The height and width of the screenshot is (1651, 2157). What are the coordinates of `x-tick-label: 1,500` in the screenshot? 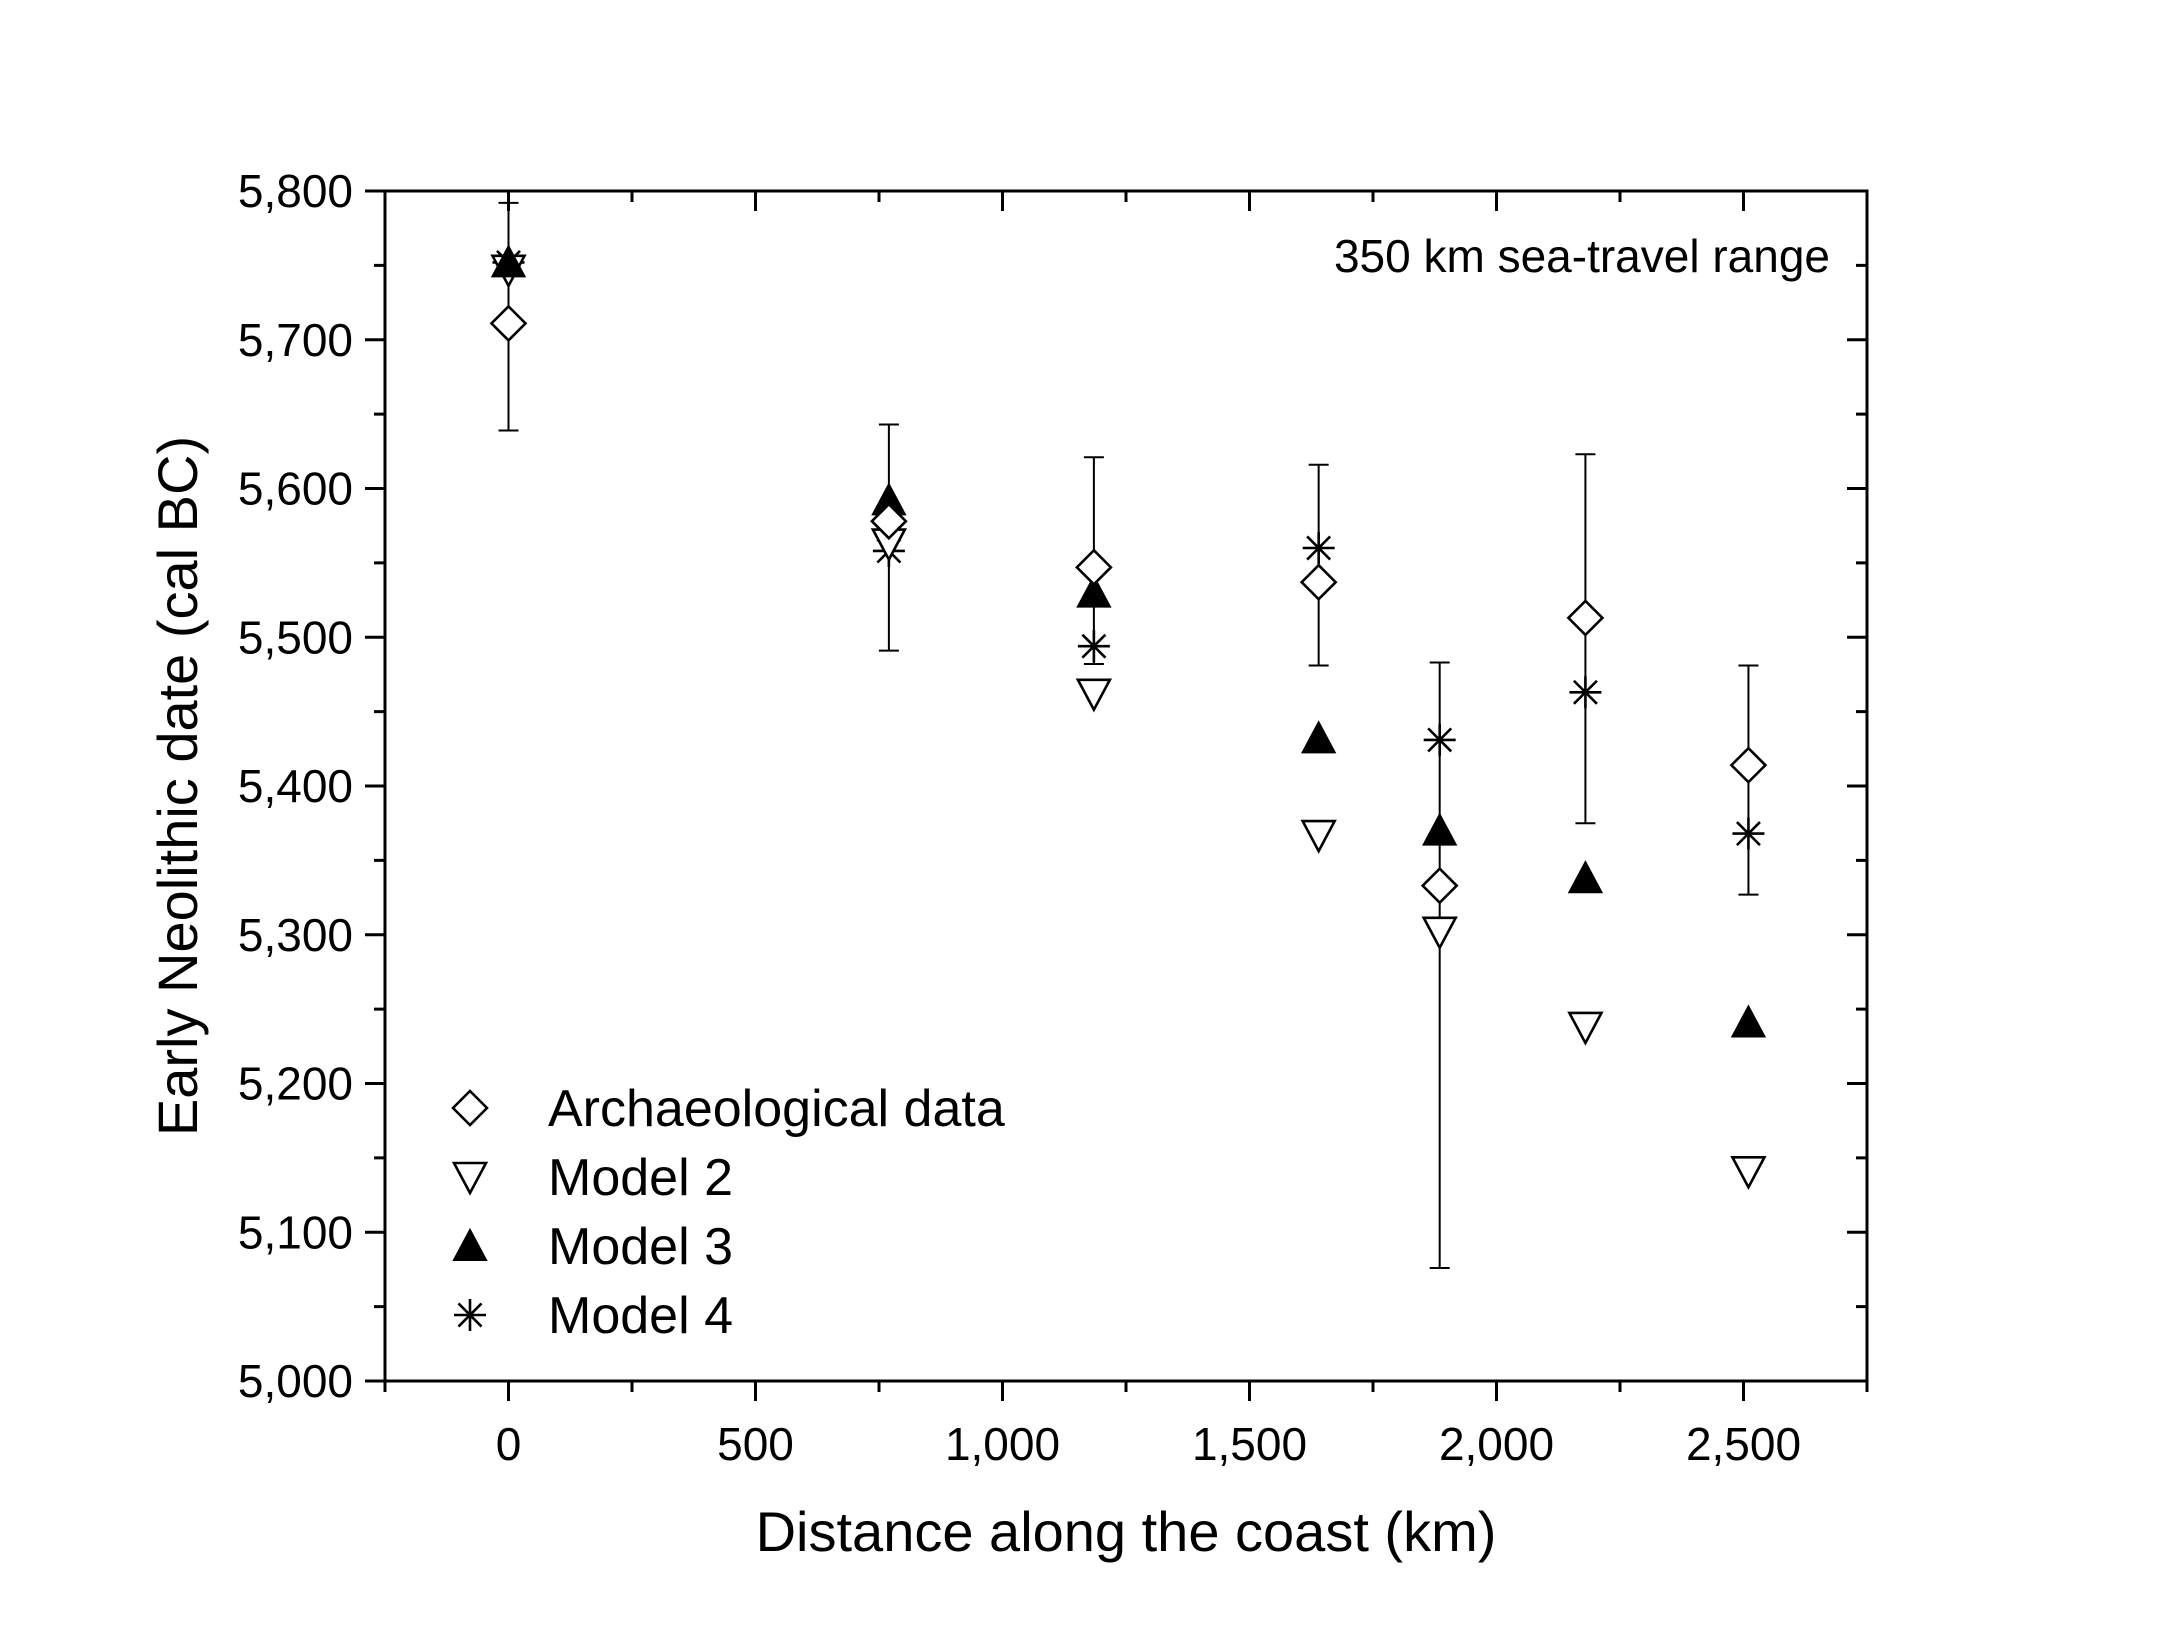 It's located at (1249, 1444).